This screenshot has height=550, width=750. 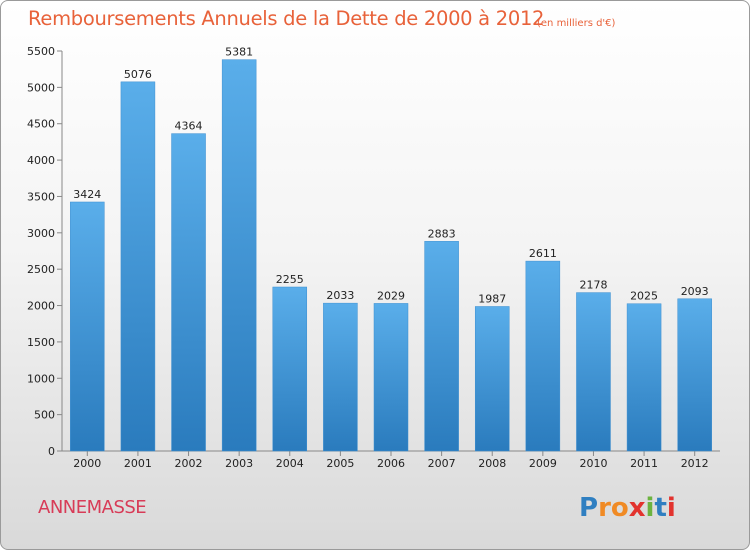 I want to click on x-tick-label: 2012, so click(x=695, y=463).